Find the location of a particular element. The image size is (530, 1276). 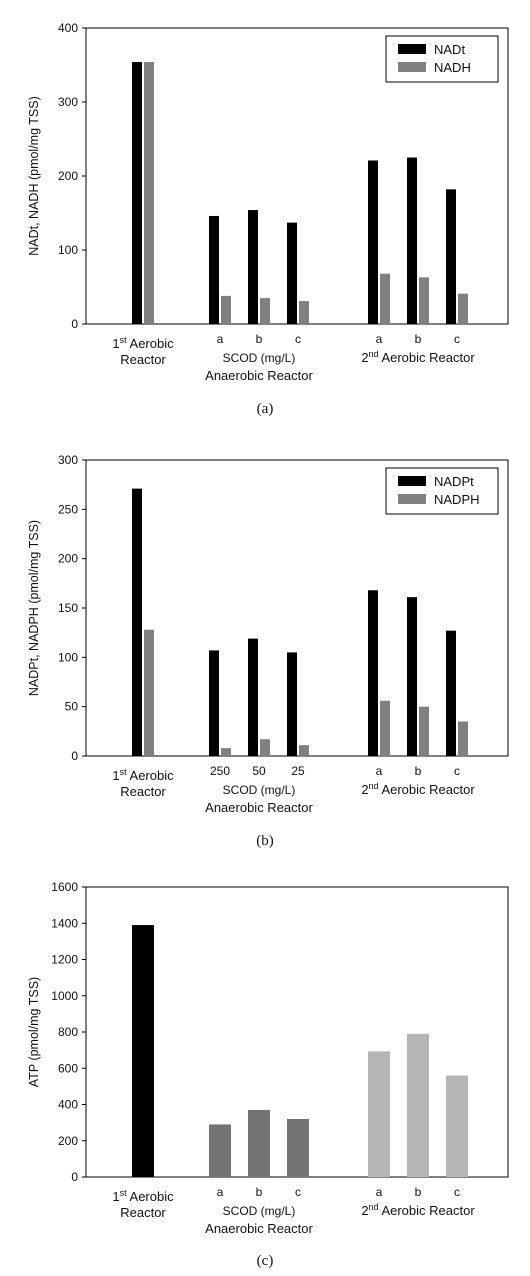

legend: NADt NADH is located at coordinates (442, 59).